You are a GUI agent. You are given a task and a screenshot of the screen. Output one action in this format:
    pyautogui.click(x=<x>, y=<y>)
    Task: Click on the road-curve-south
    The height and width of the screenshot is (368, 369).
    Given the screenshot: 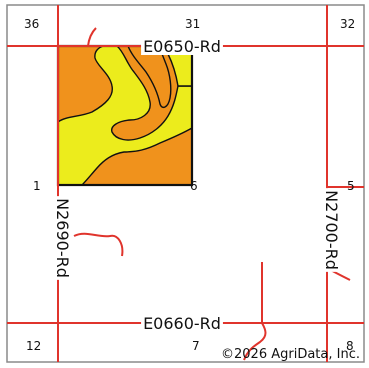 What is the action you would take?
    pyautogui.click(x=255, y=341)
    